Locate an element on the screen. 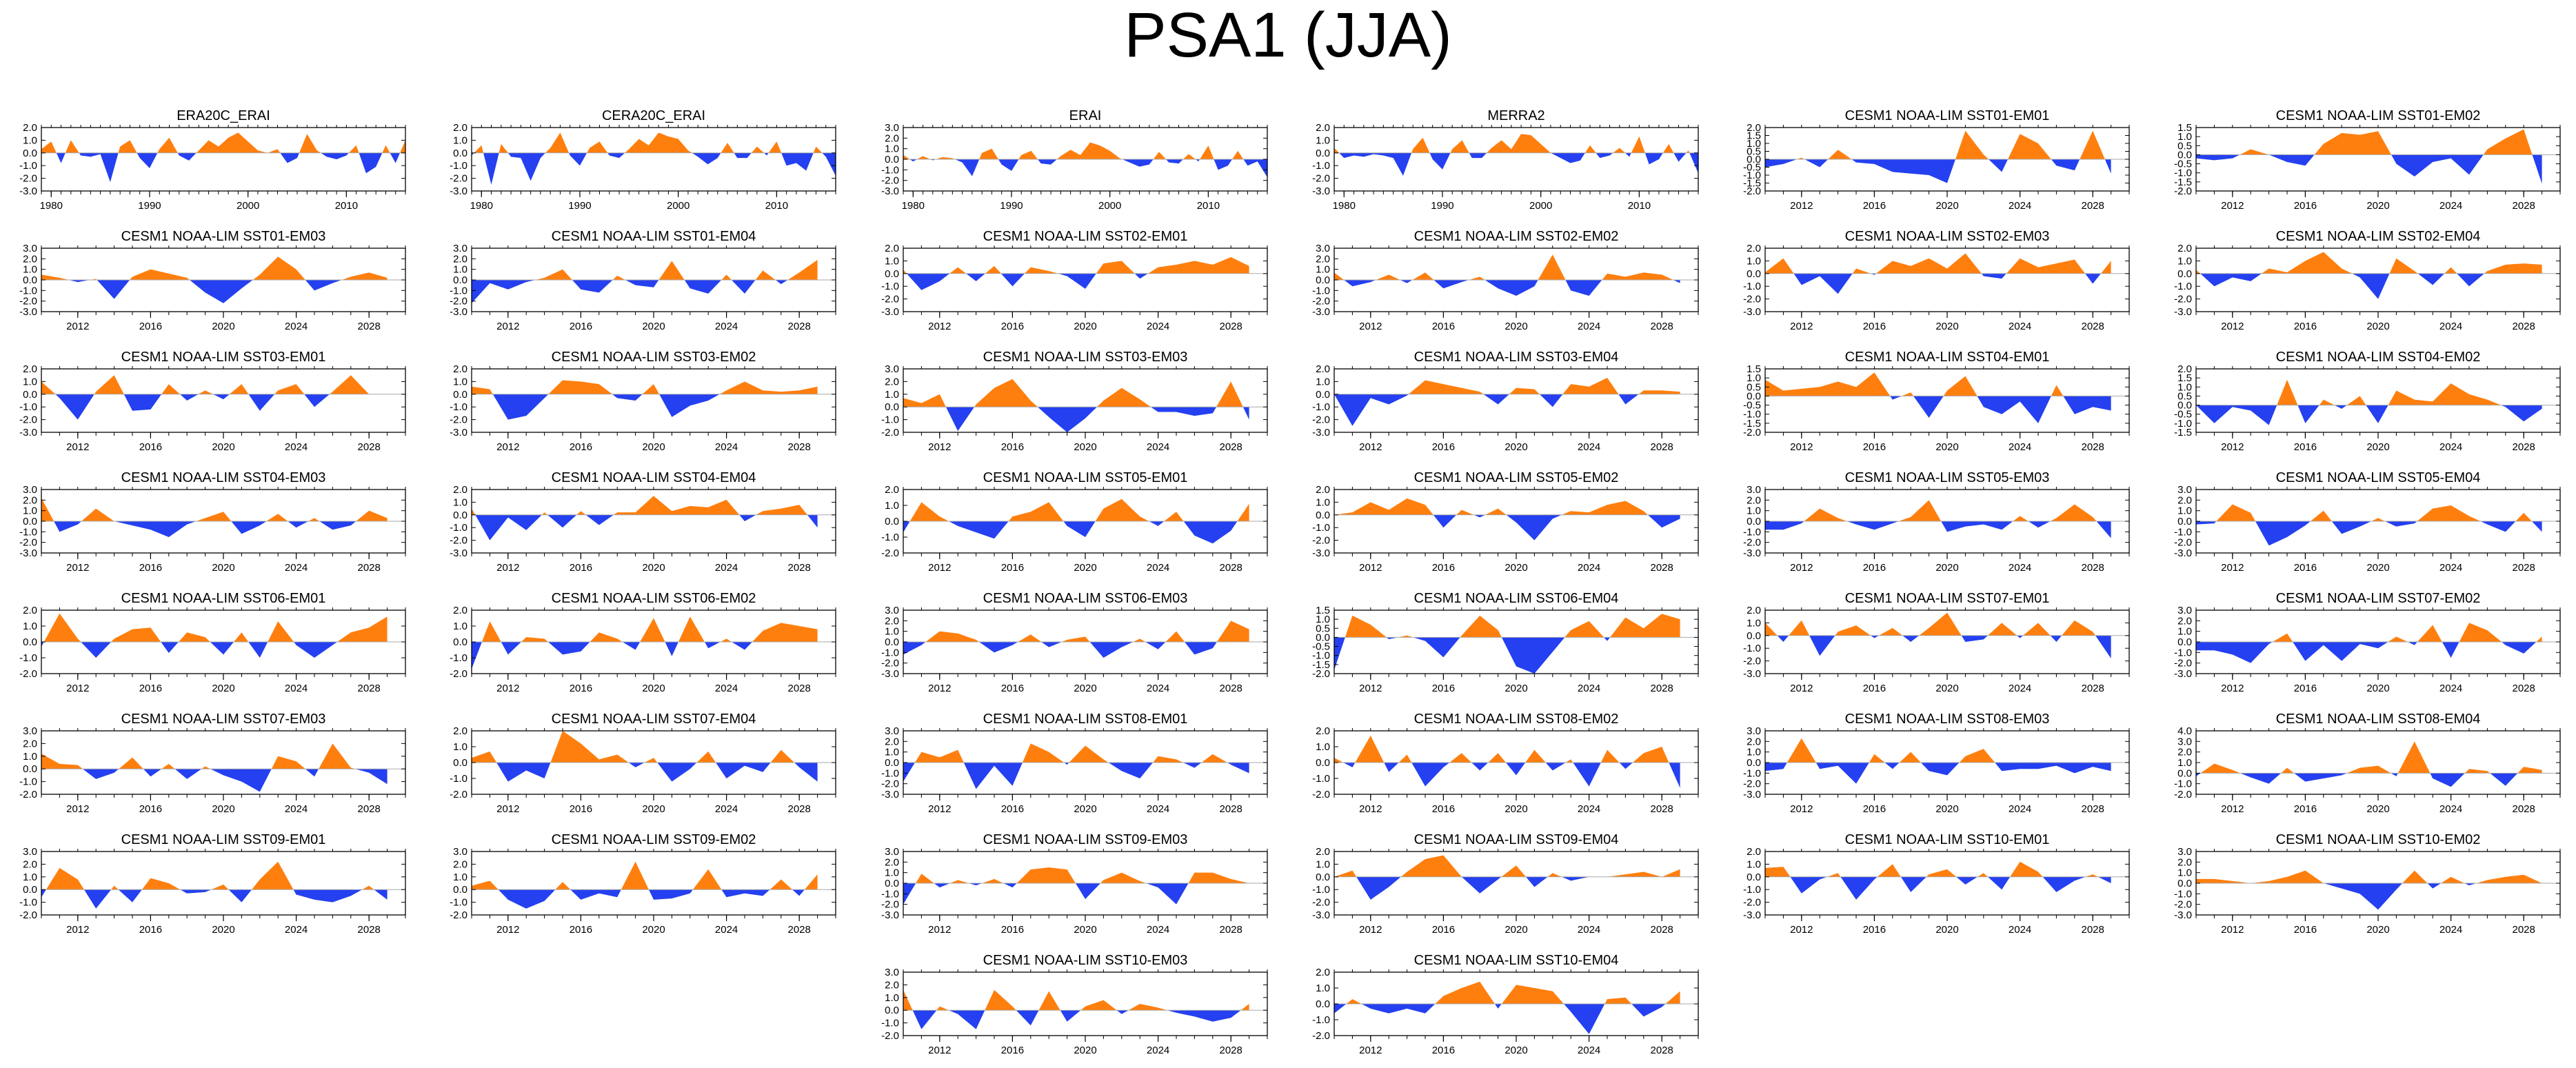 This screenshot has height=1068, width=2576. panel-title: CESM1 NOAA-LIM SST09-EM04 is located at coordinates (1516, 839).